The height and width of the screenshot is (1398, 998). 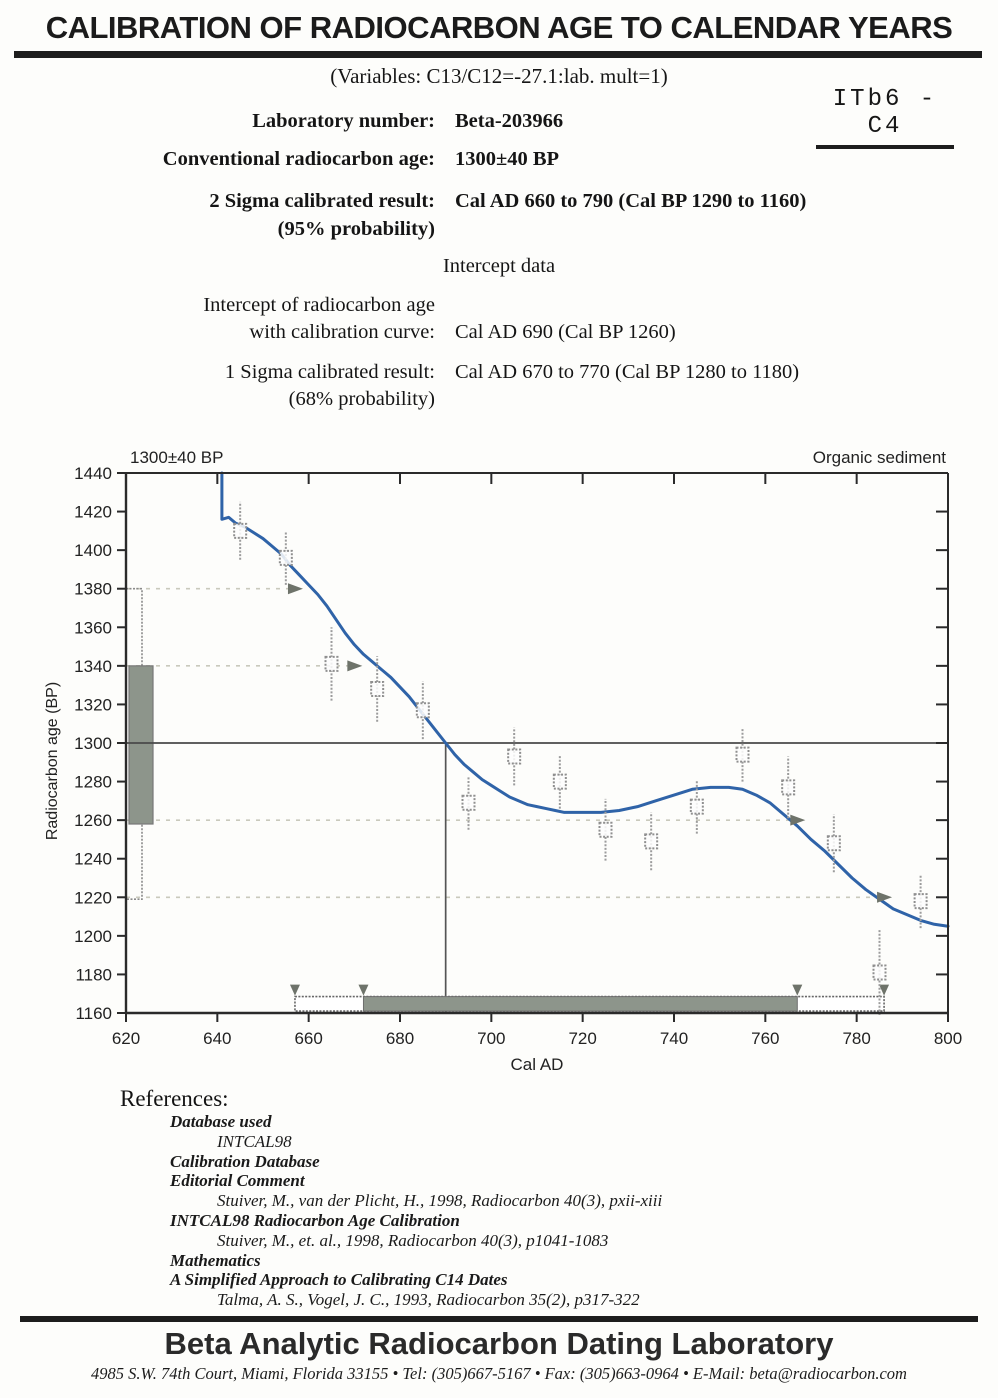 I want to click on field-label: Intercept of radiocarbon age, so click(x=319, y=305).